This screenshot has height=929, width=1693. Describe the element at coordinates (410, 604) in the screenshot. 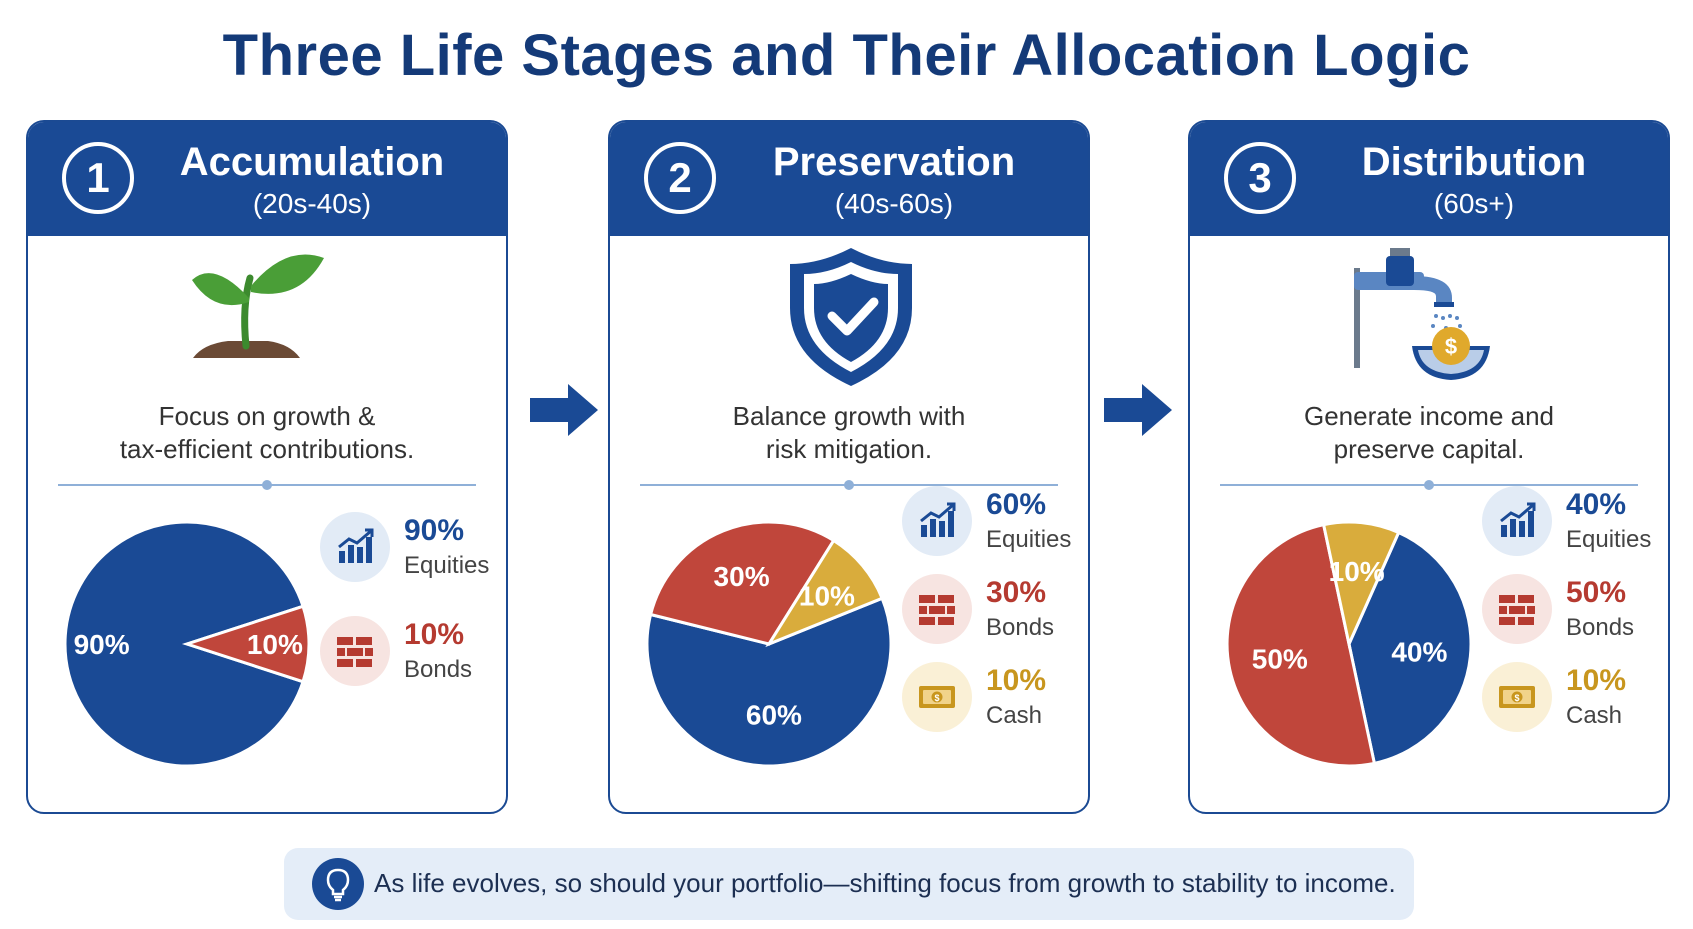

I see `allocation-legend: 90% Equities 10% Bonds` at that location.